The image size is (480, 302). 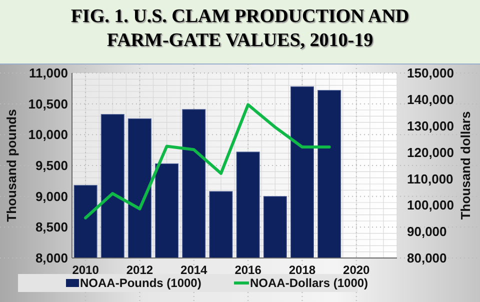 What do you see at coordinates (430, 126) in the screenshot?
I see `y2-tick-label: 130,000` at bounding box center [430, 126].